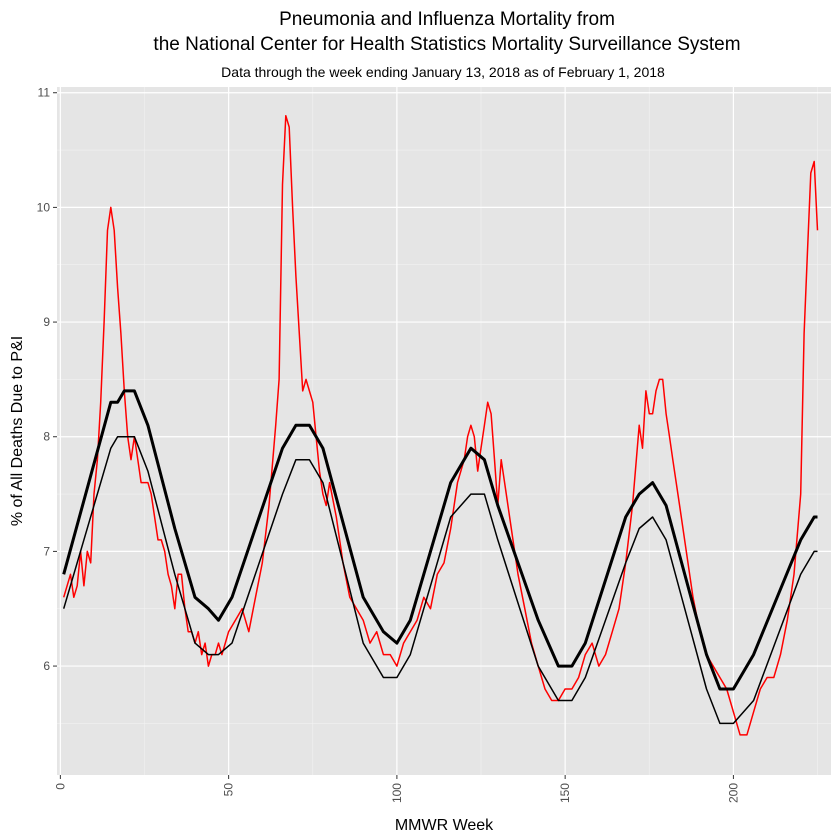  Describe the element at coordinates (60, 786) in the screenshot. I see `x-tick-label: 0` at that location.